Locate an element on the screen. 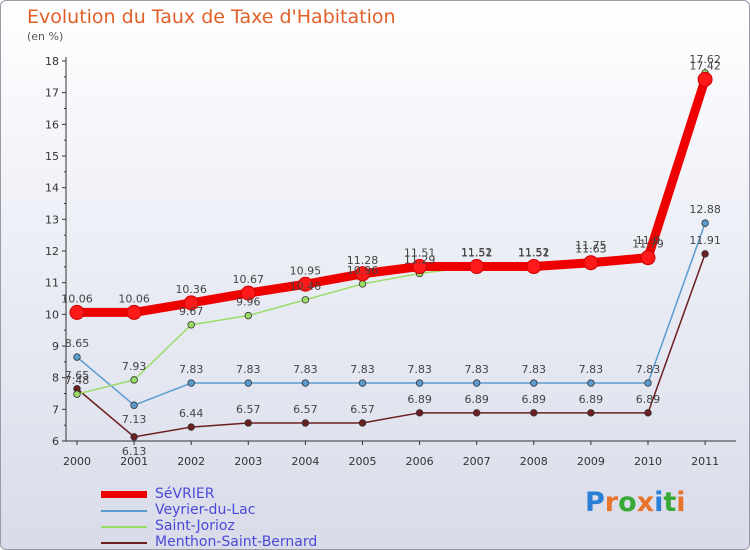 The width and height of the screenshot is (750, 550). data-label: 11.63 is located at coordinates (591, 249).